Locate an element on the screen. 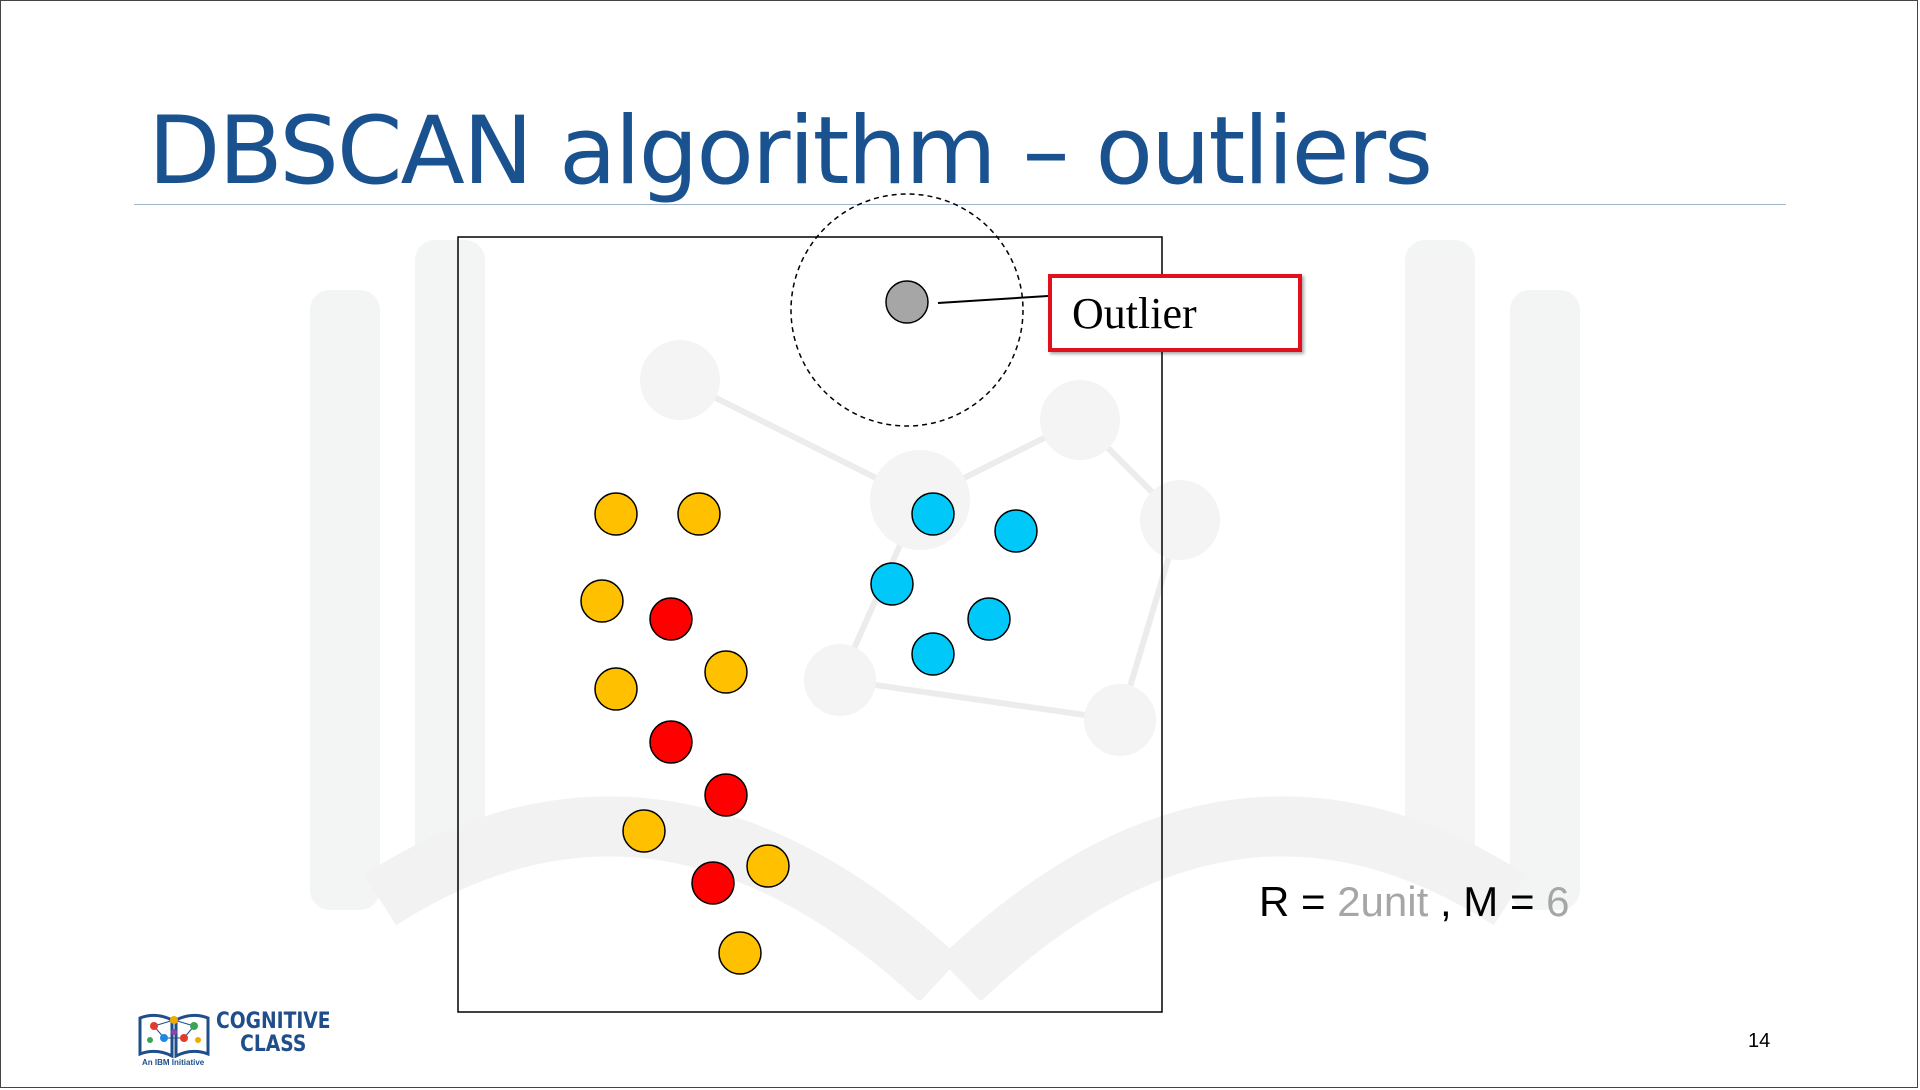  logo-subtitle: An IBM Initiative is located at coordinates (173, 1062).